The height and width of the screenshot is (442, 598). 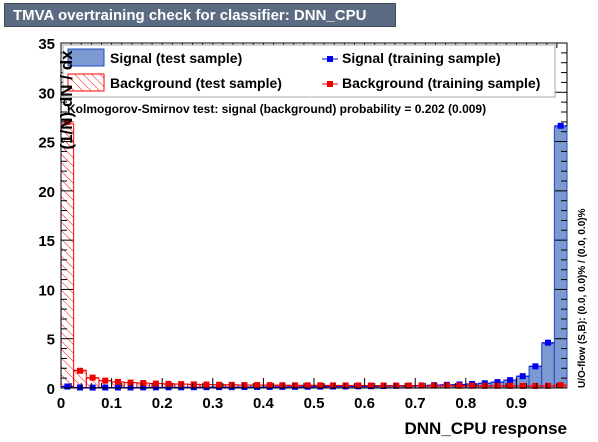 What do you see at coordinates (86, 57) in the screenshot?
I see `legend-swatch-signal-test` at bounding box center [86, 57].